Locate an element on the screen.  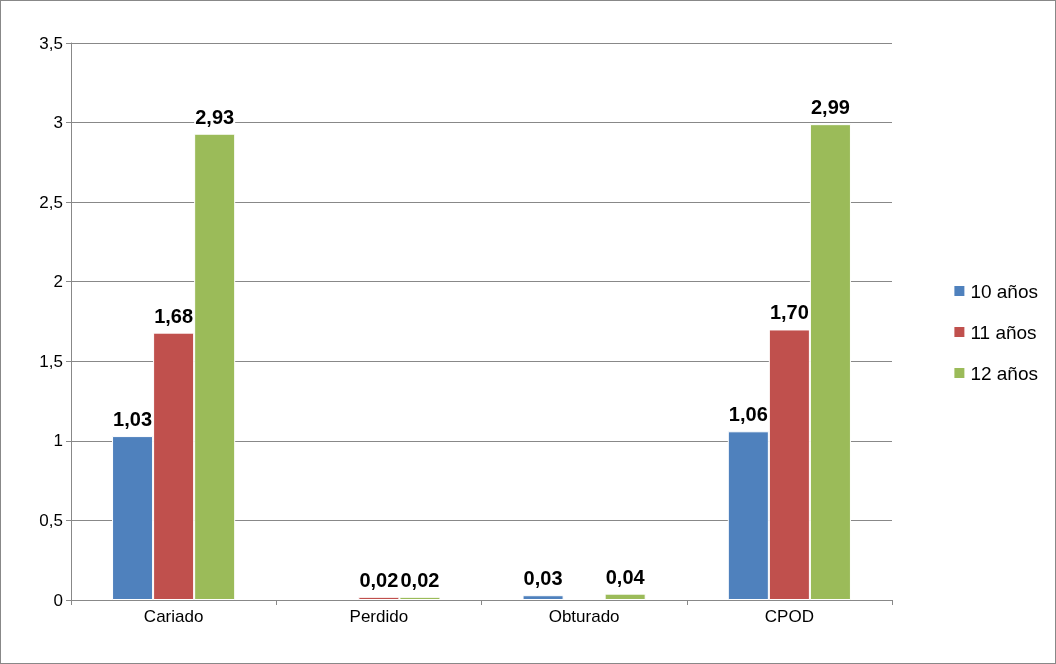
x-tick-label: Cariado is located at coordinates (173, 616).